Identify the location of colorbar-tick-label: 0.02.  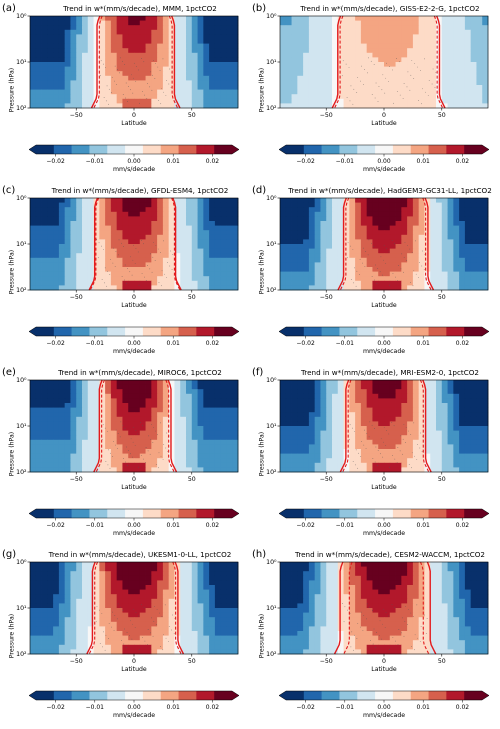
(213, 343).